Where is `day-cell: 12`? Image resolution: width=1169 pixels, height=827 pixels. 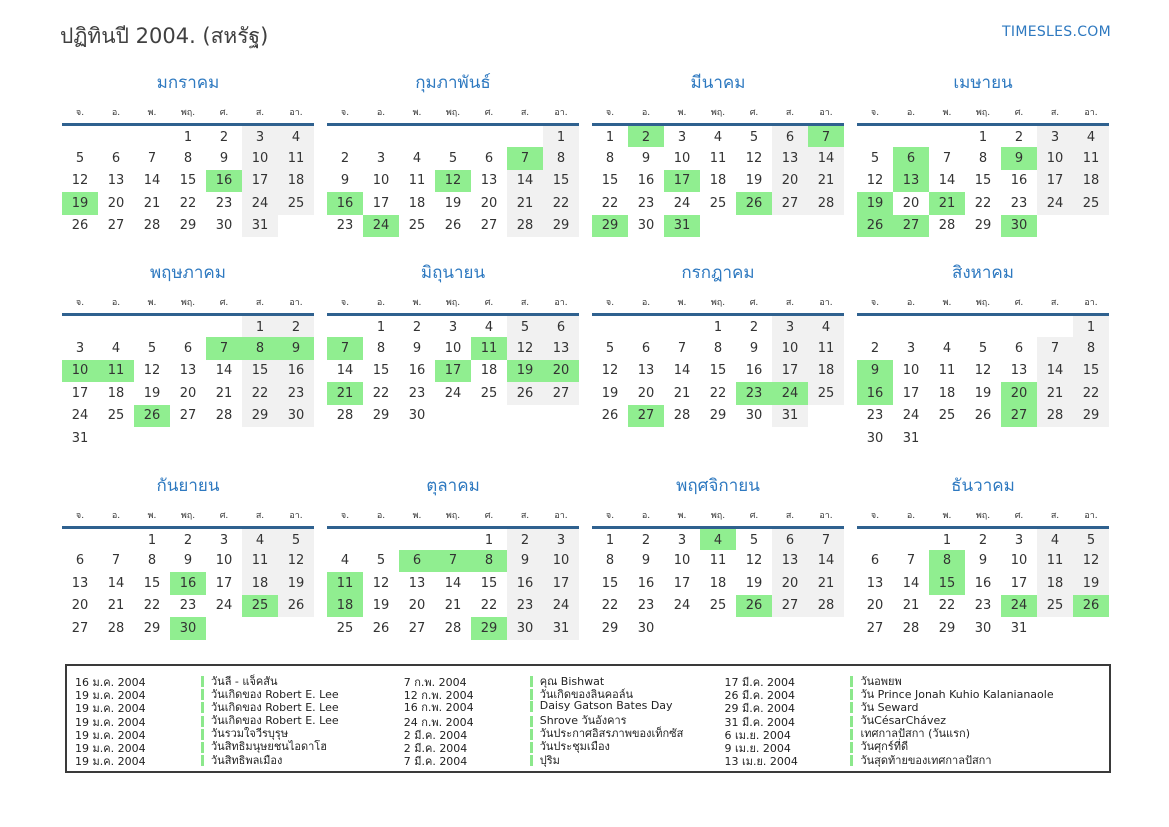 day-cell: 12 is located at coordinates (754, 158).